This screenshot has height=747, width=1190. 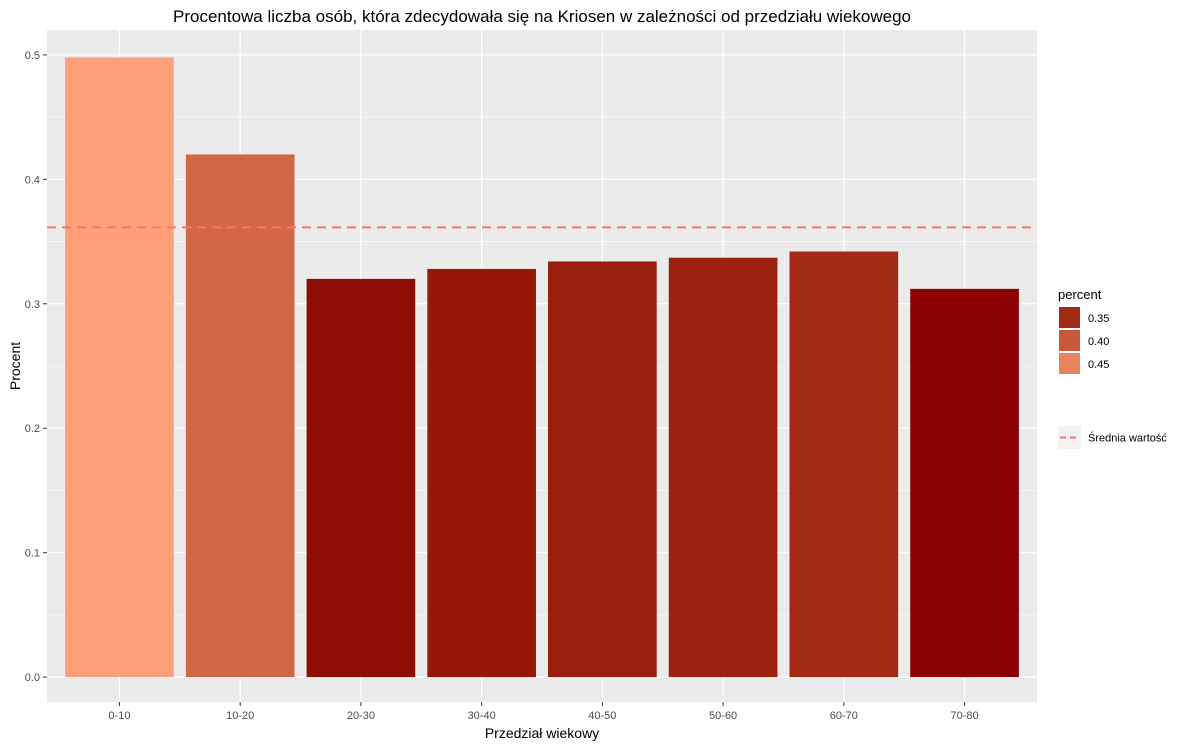 What do you see at coordinates (1112, 368) in the screenshot?
I see `legend: percent 0.35 0.40 0.45 Średnia wartość` at bounding box center [1112, 368].